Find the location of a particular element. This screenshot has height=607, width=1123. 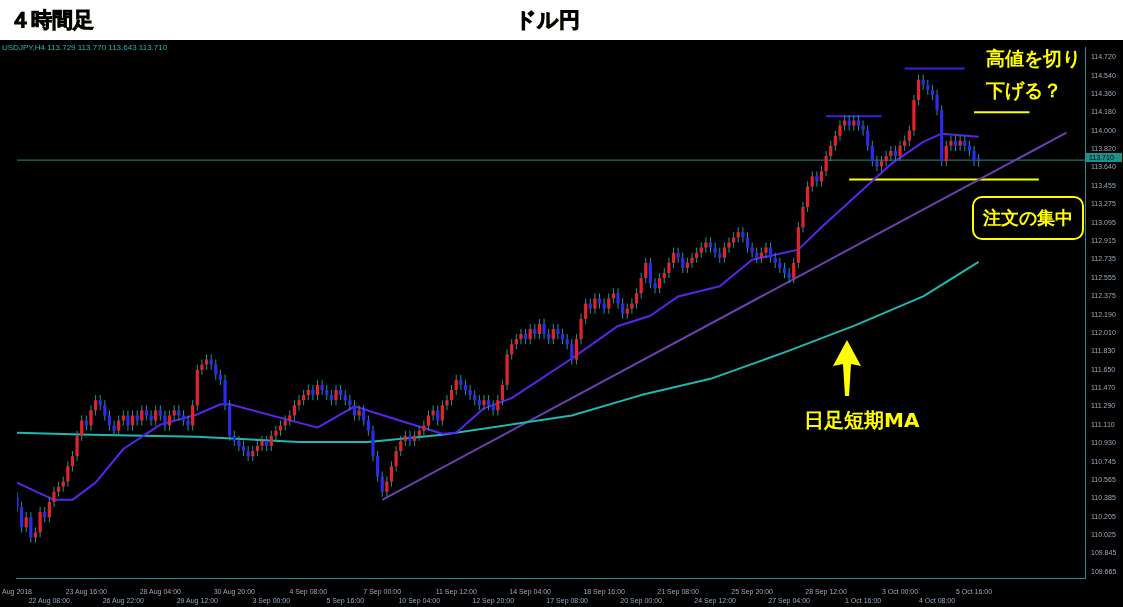

chart-subtitle: ４時間足 is located at coordinates (52, 20).